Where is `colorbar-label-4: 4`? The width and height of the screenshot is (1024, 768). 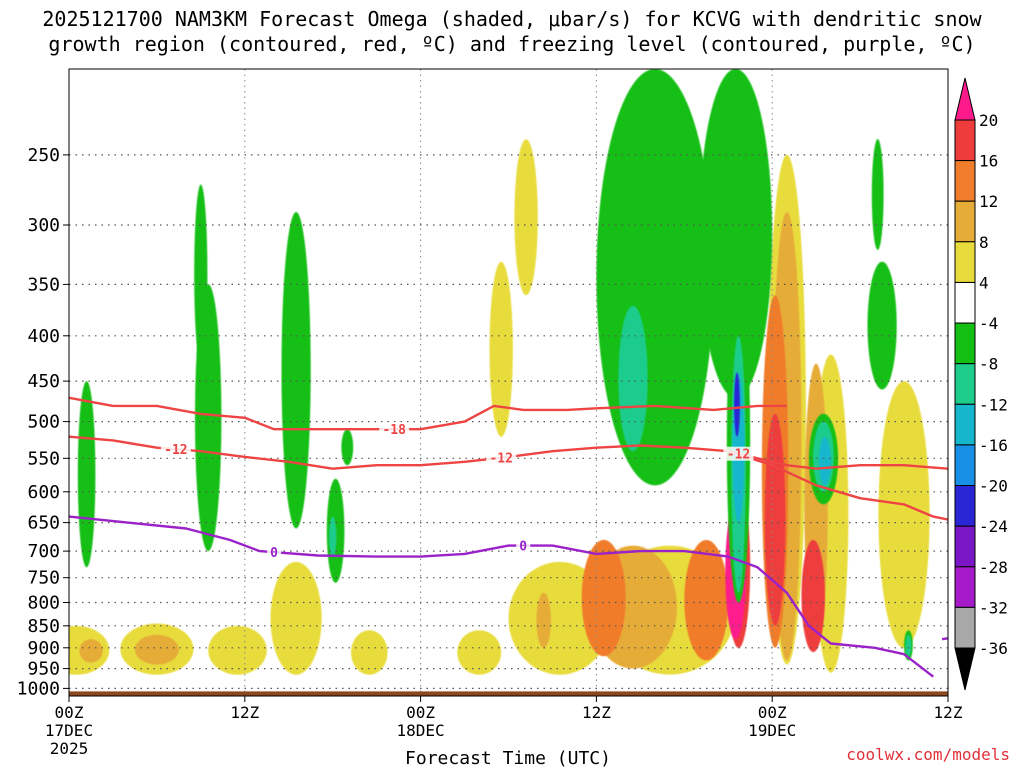
colorbar-label-4: 4 is located at coordinates (984, 283).